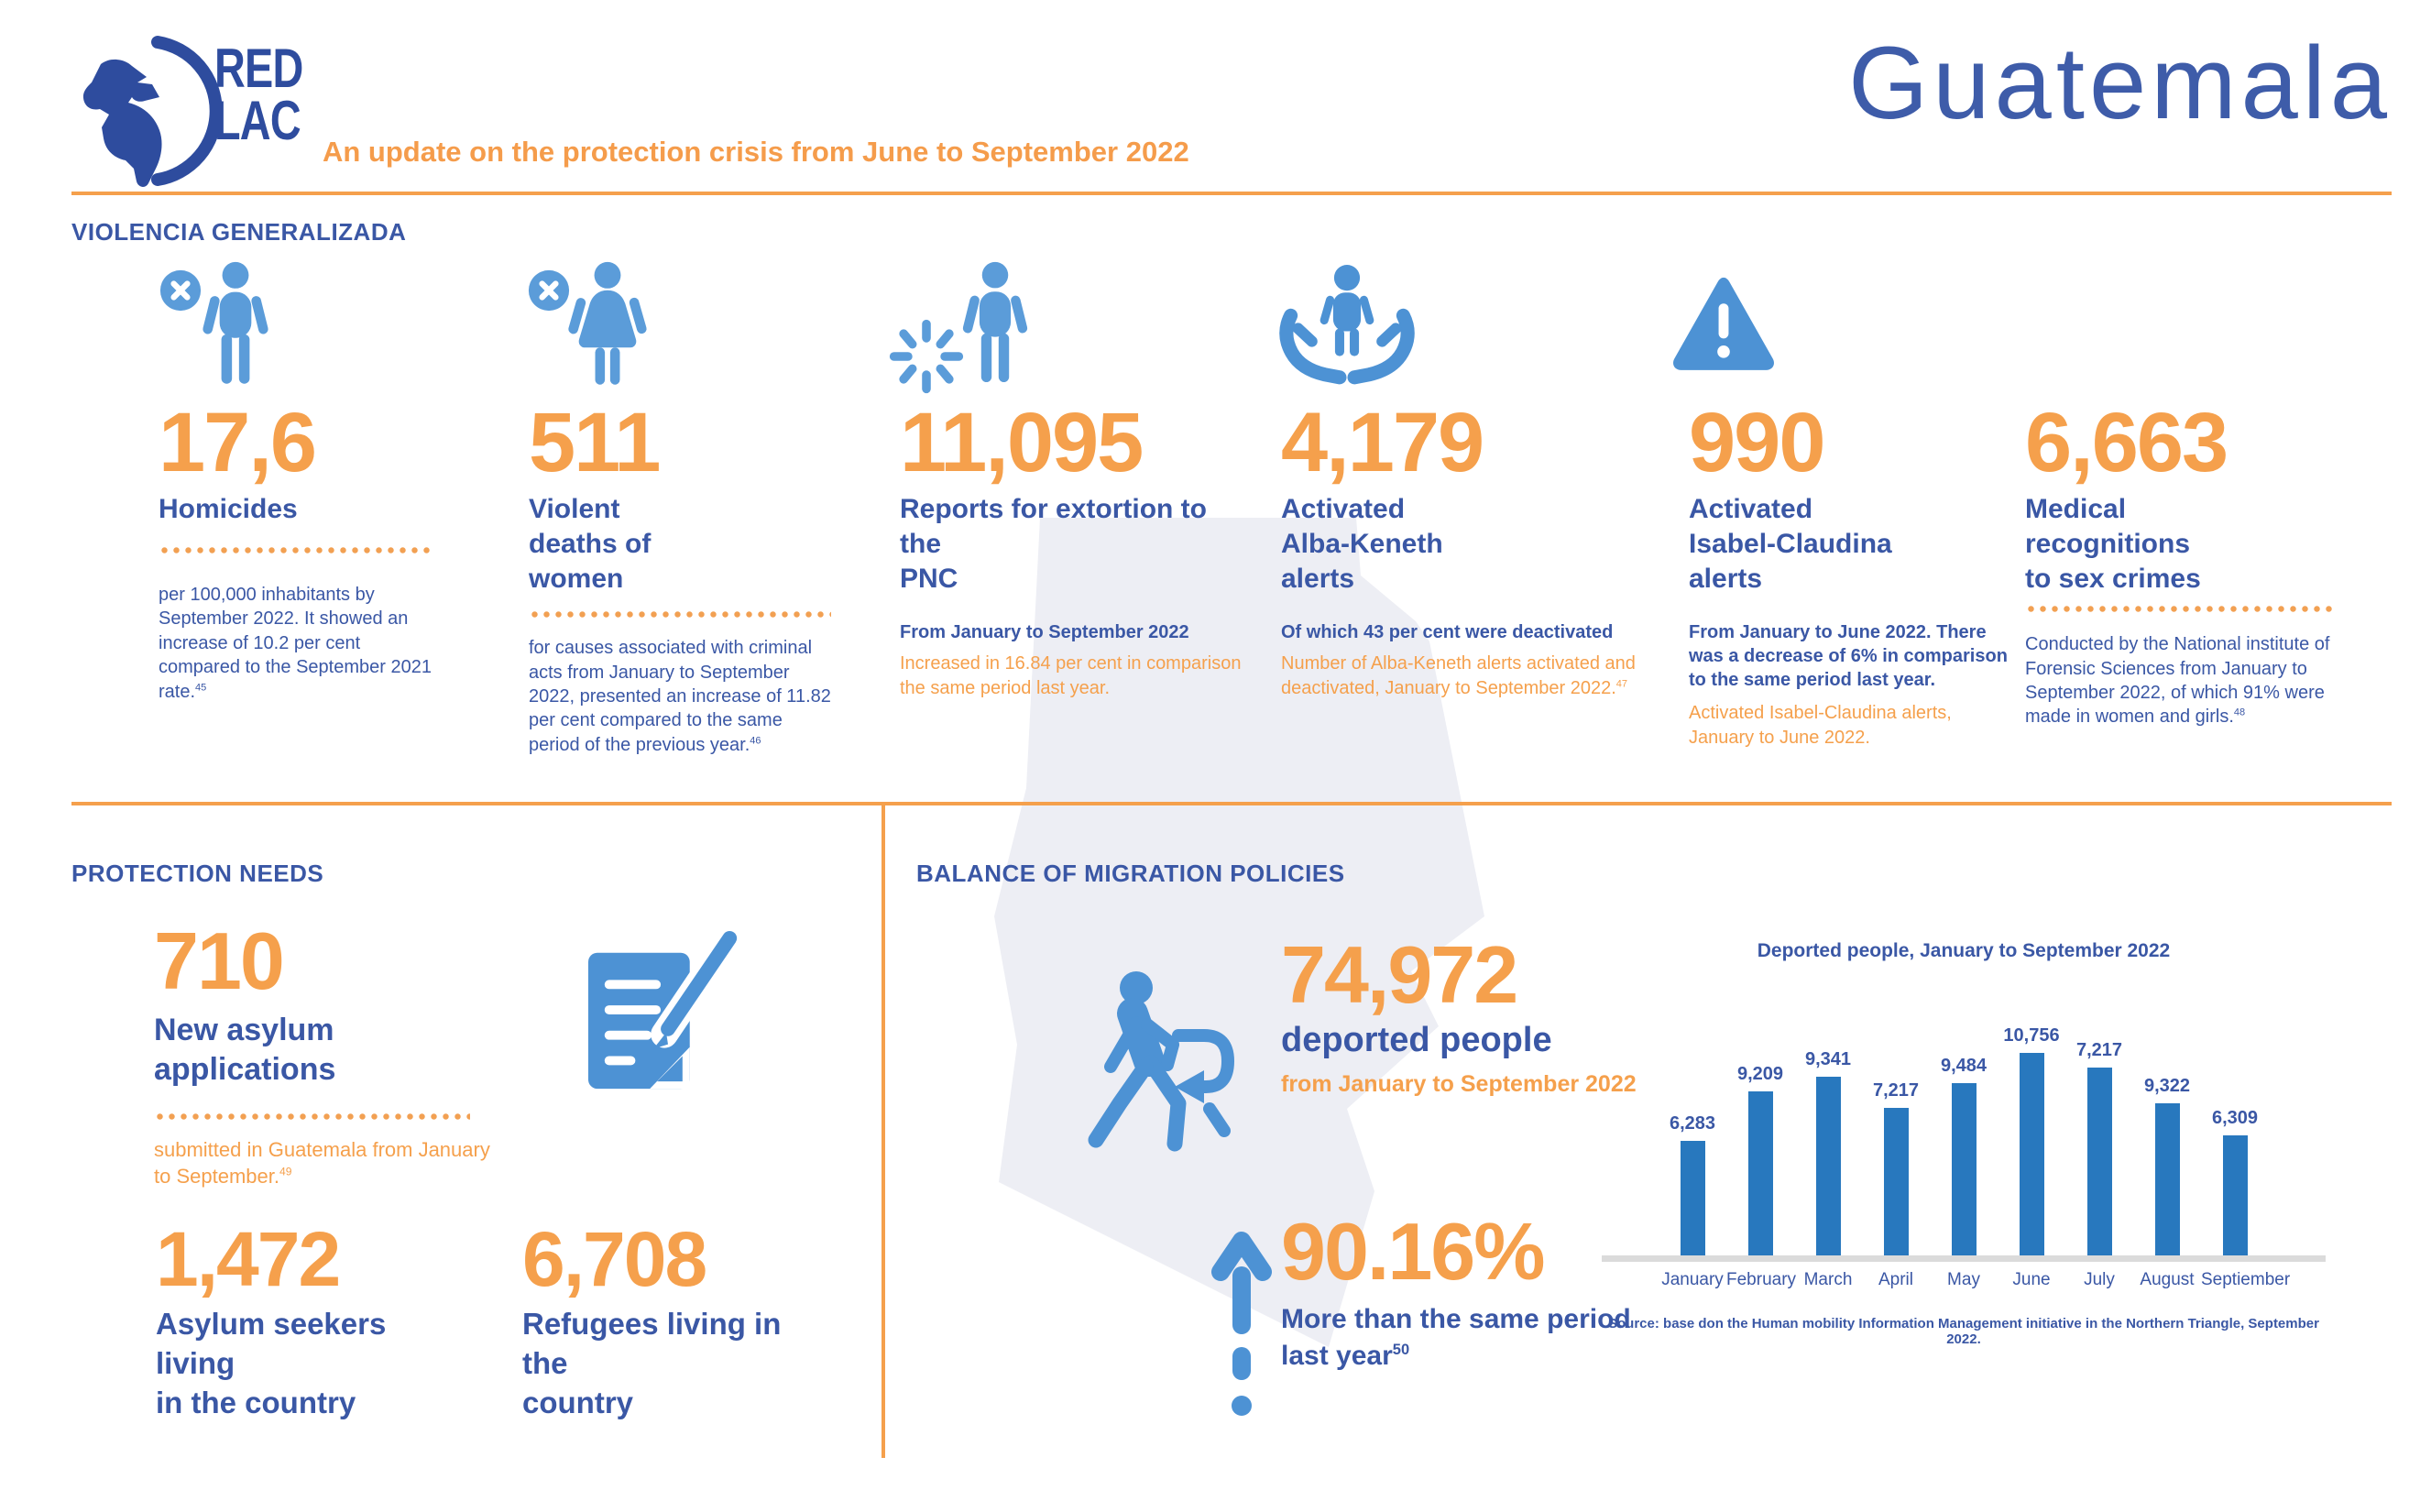 The width and height of the screenshot is (2431, 1512). What do you see at coordinates (2126, 442) in the screenshot?
I see `stat-value: 6,663` at bounding box center [2126, 442].